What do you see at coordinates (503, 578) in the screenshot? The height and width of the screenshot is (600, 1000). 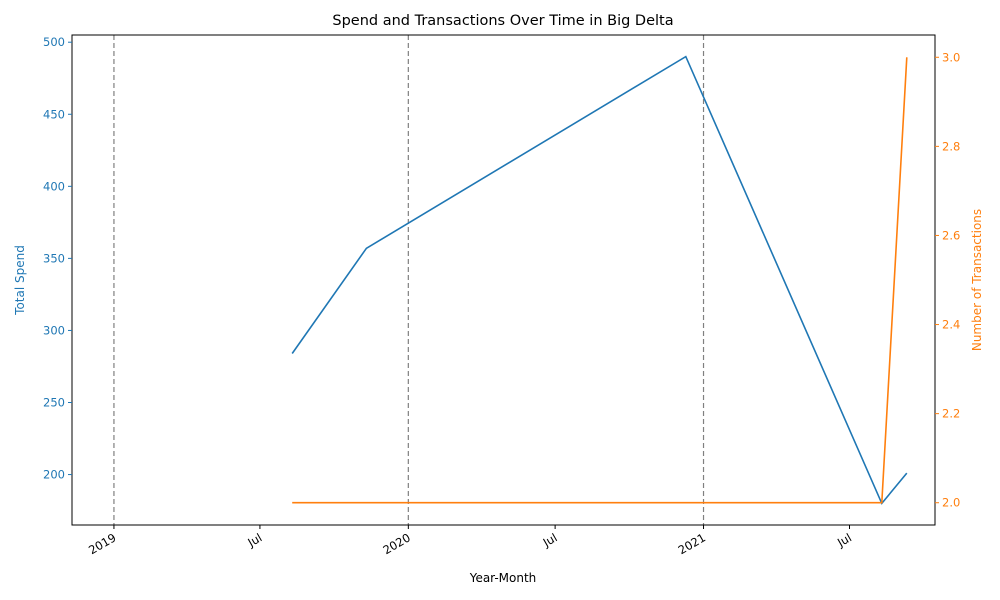 I see `x-axis-label: Year-Month` at bounding box center [503, 578].